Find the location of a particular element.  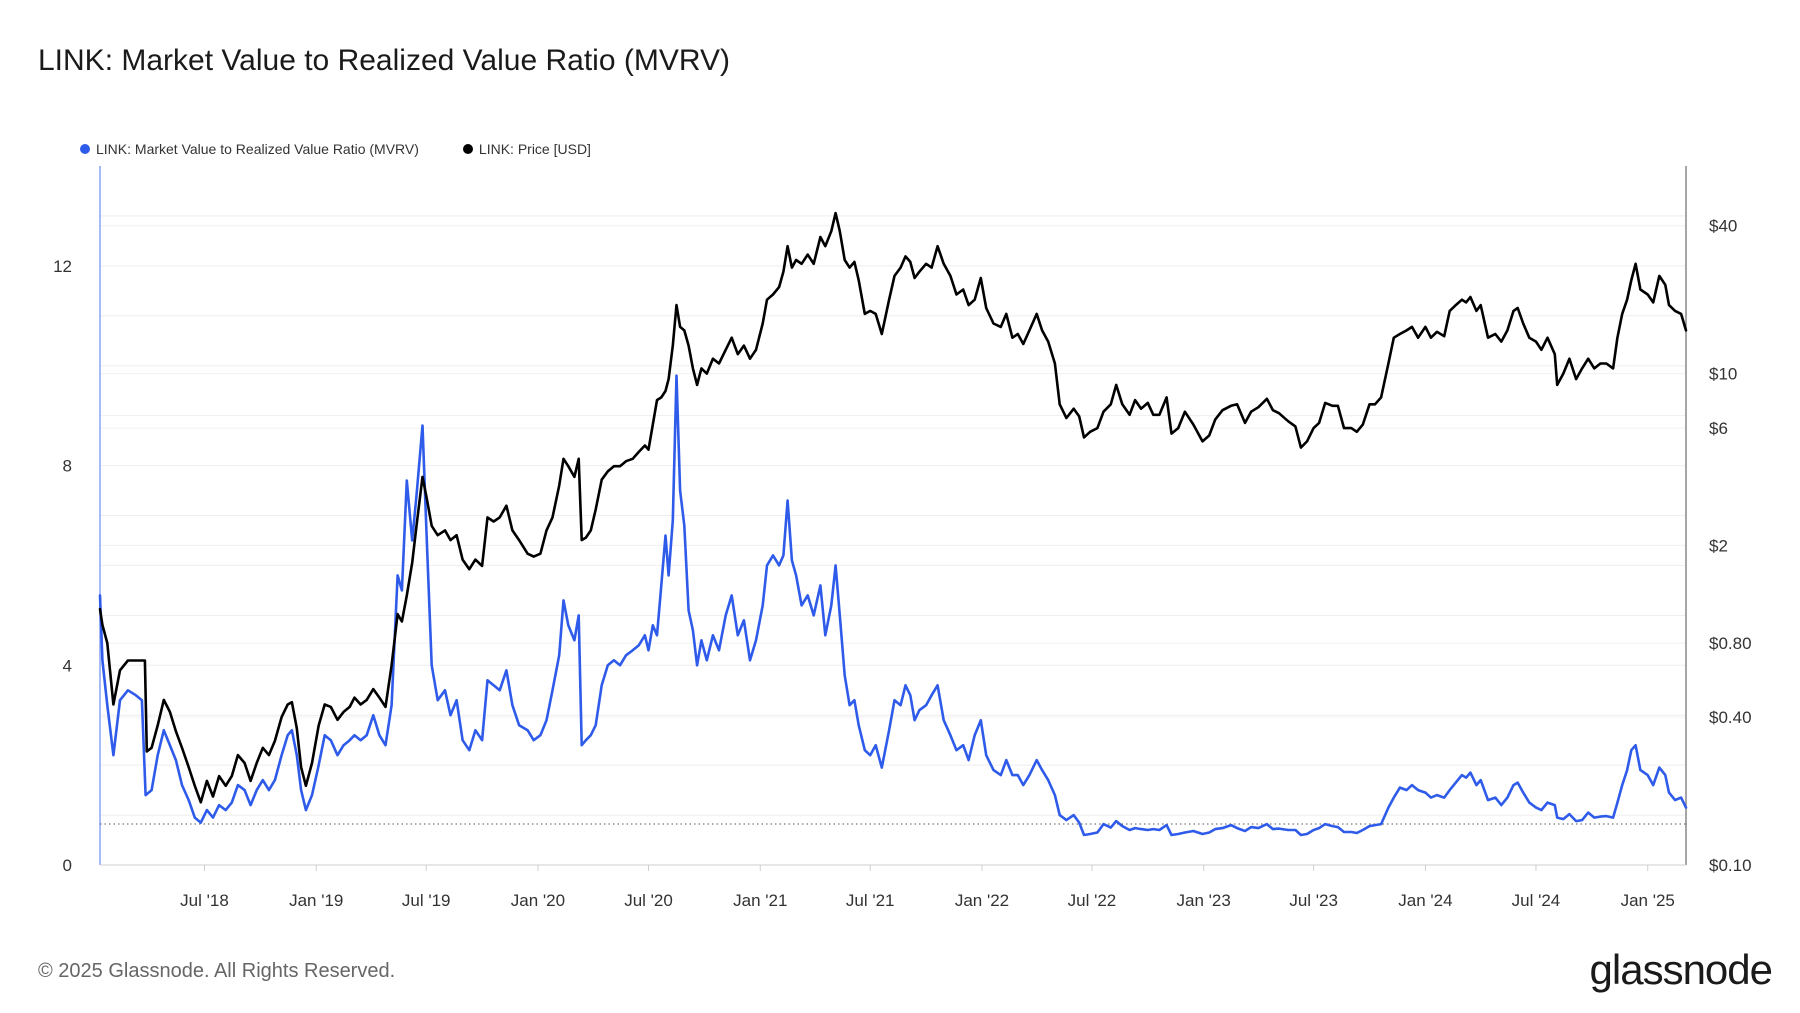

y-right-tick-label: $10 is located at coordinates (1723, 374).